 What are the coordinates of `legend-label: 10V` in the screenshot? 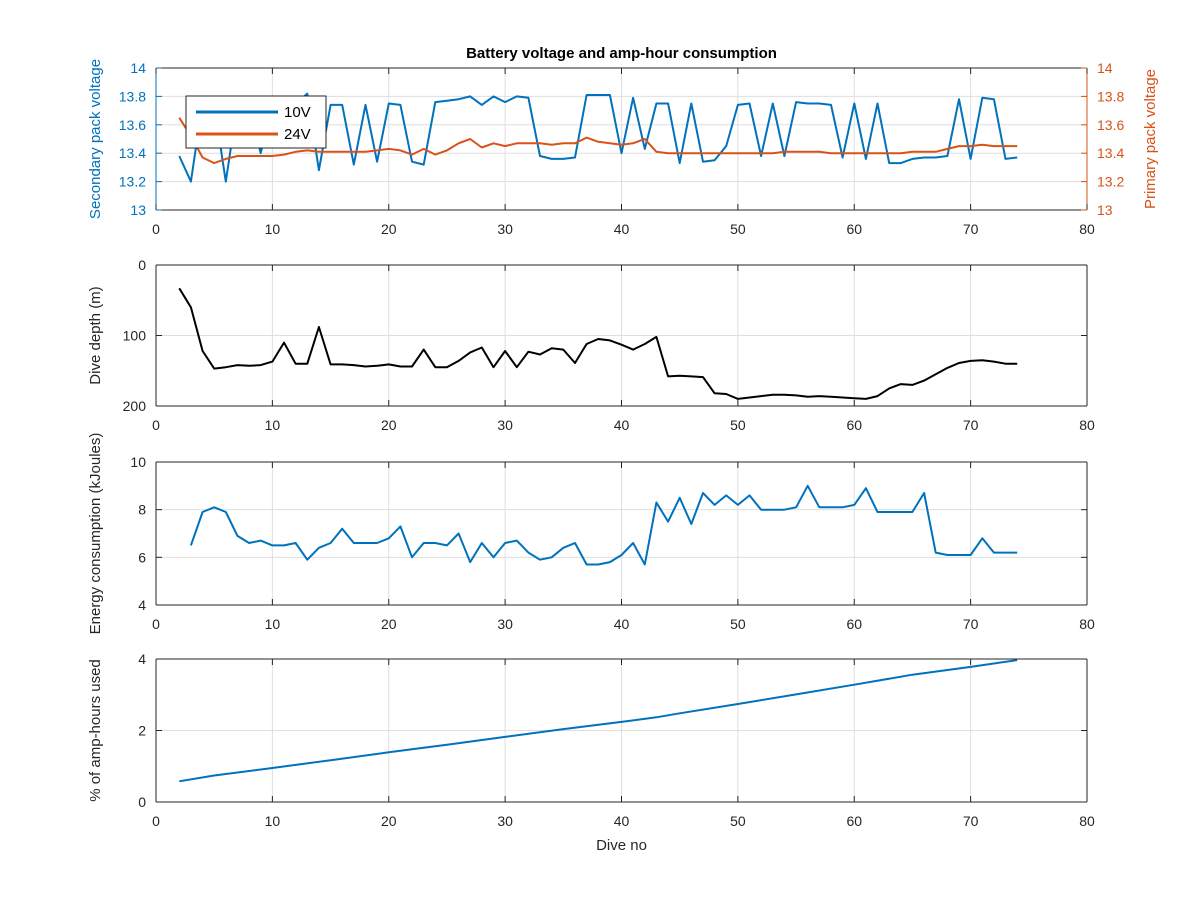 It's located at (297, 112).